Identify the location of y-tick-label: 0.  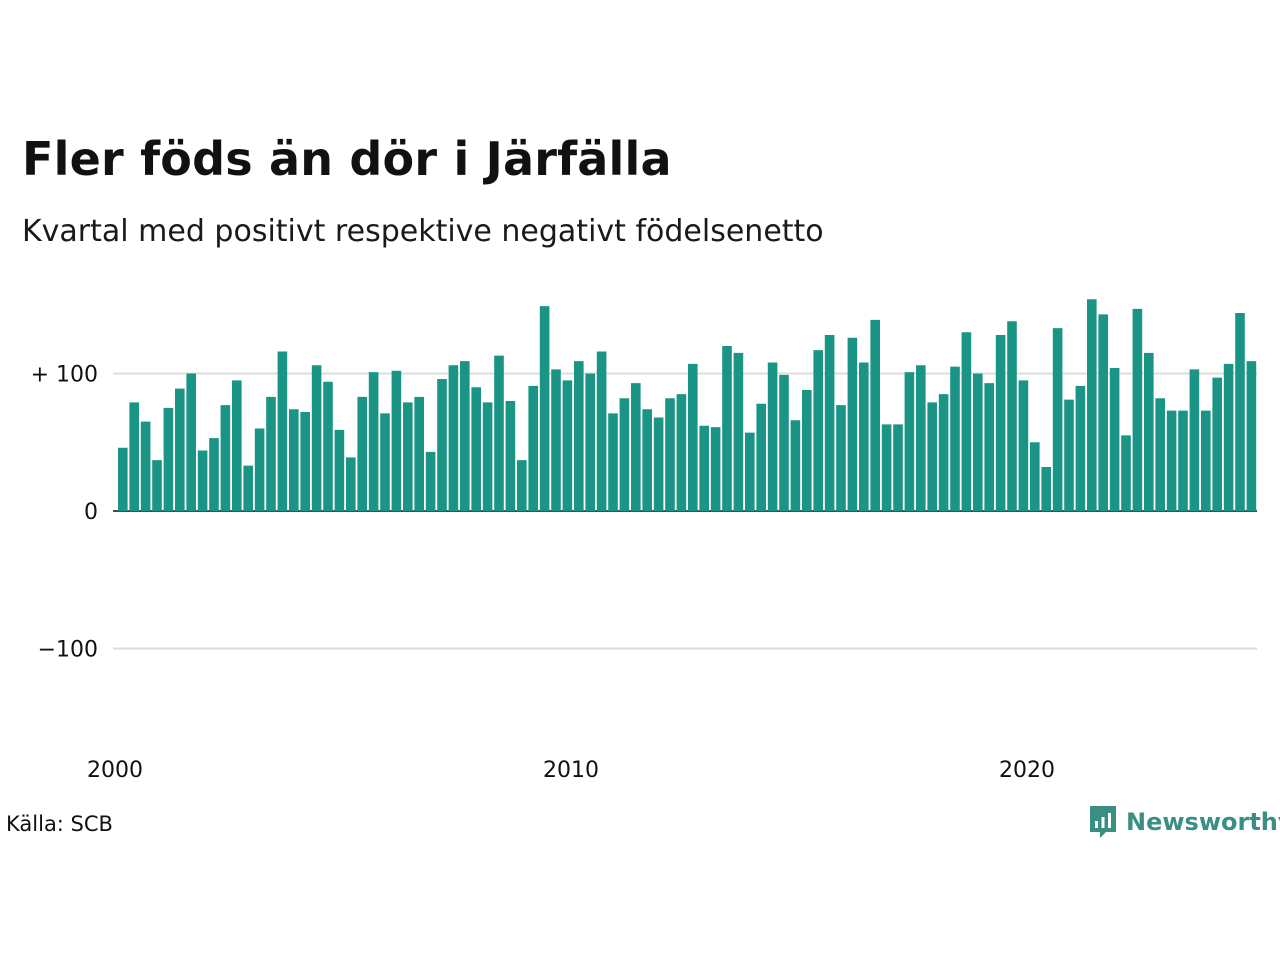
(91, 512).